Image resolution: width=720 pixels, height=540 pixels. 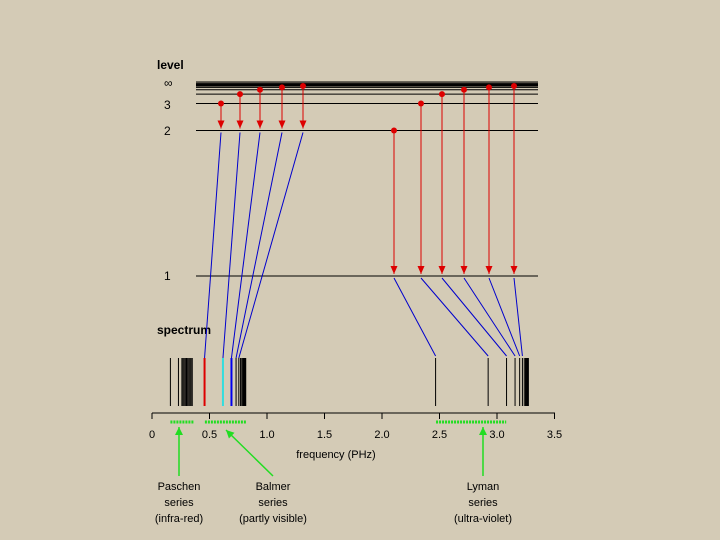 I want to click on axis-tick-label: 1.0, so click(x=266, y=435).